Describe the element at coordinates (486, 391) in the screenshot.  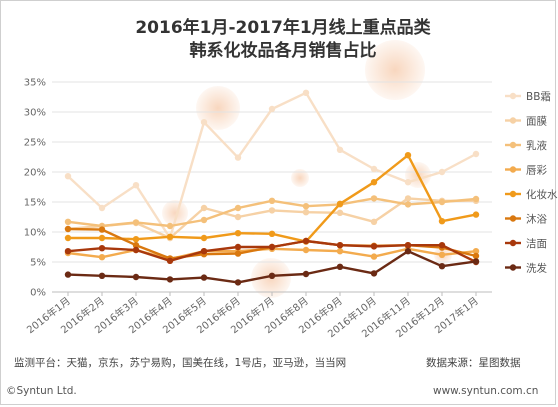
I see `website: www.syntun.com.cn` at that location.